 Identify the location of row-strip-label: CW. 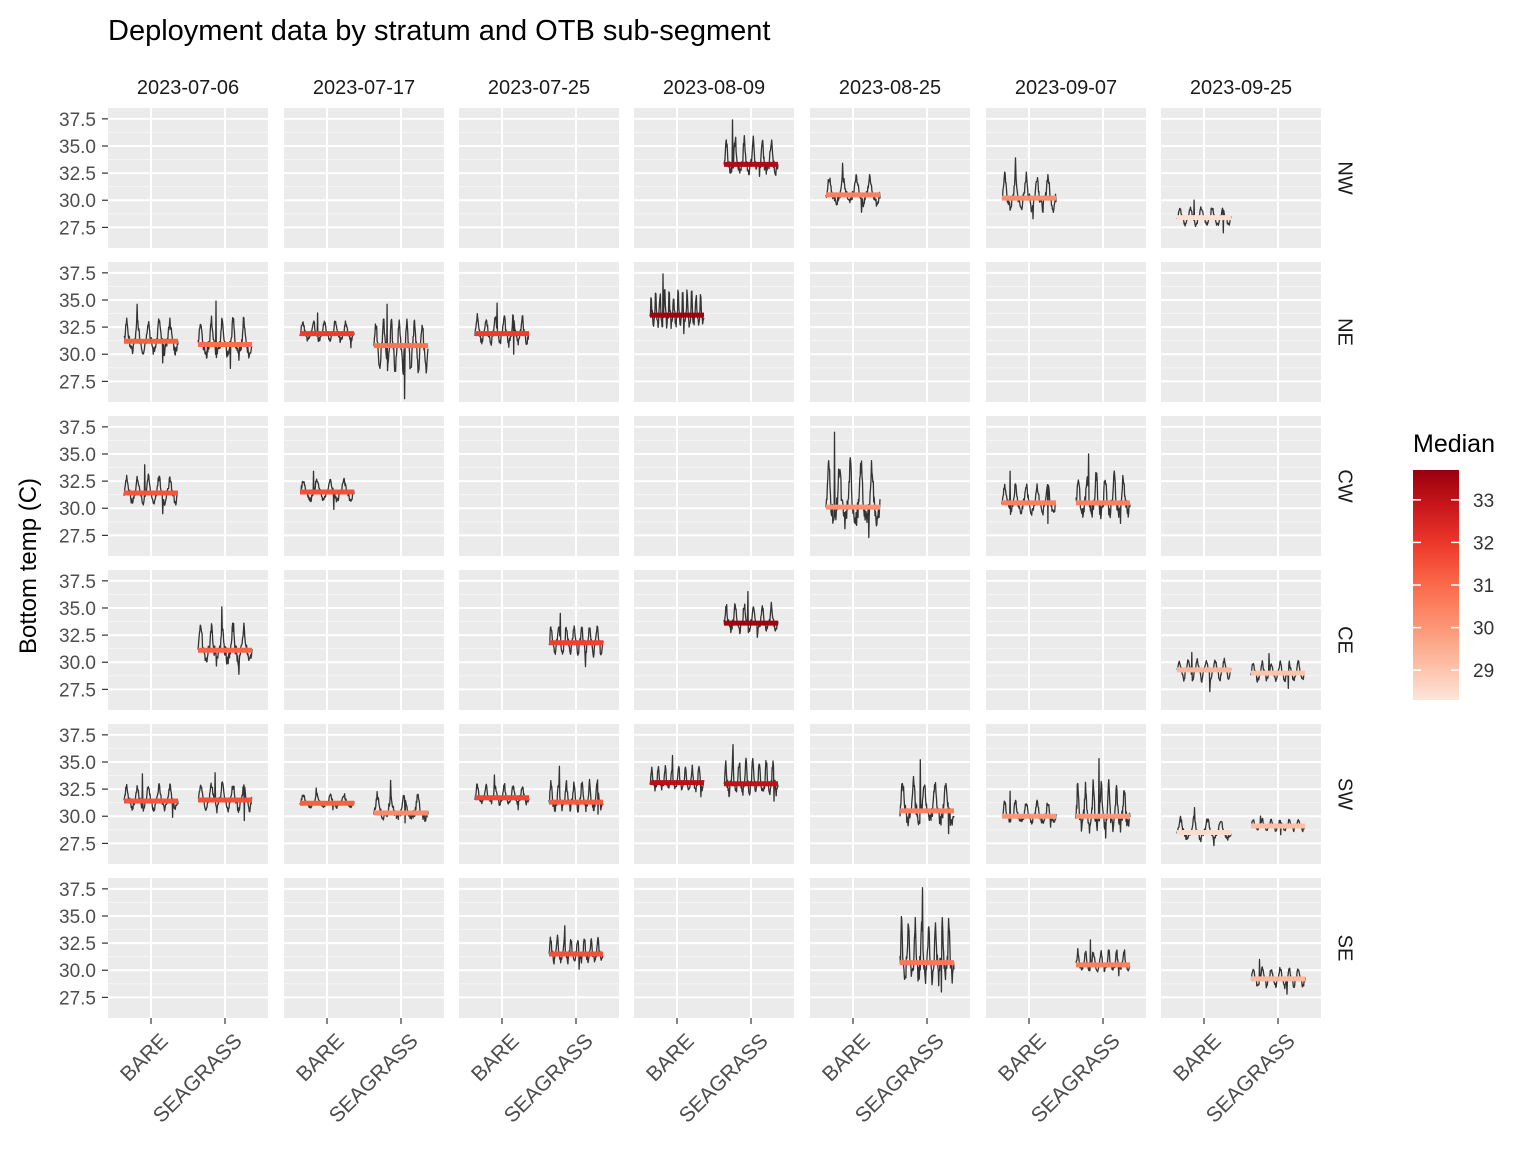
(1345, 485).